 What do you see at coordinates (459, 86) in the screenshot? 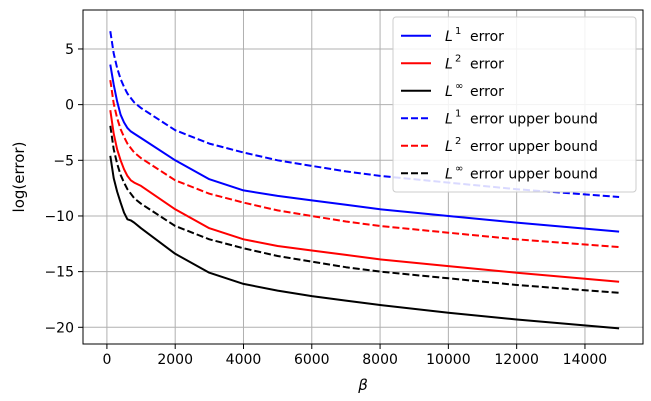
I see `legend-superscript-2: ∞` at bounding box center [459, 86].